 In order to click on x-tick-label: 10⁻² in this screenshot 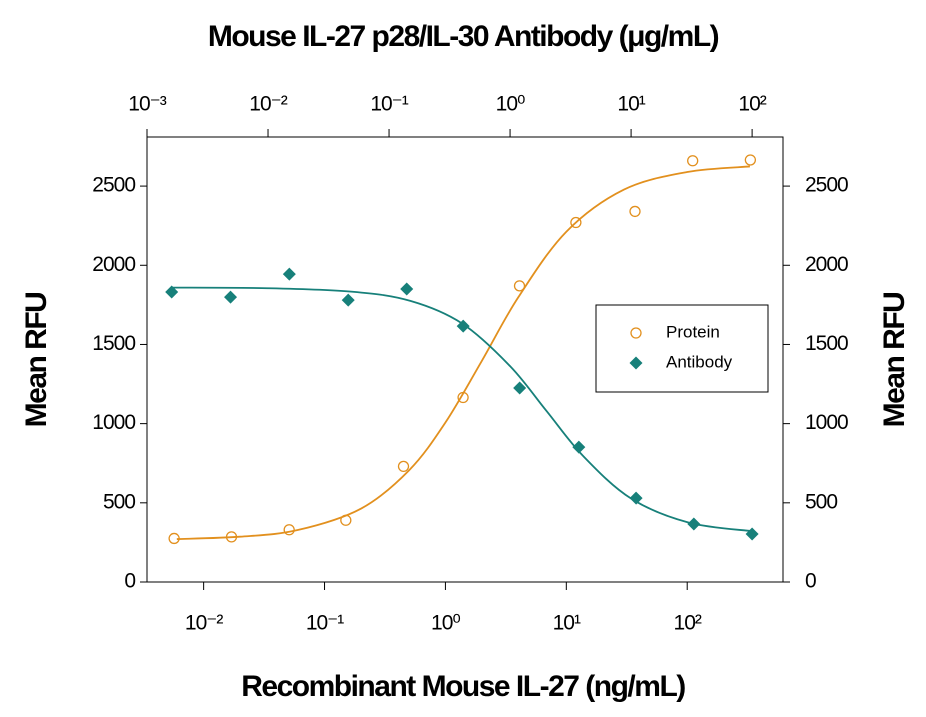, I will do `click(204, 623)`.